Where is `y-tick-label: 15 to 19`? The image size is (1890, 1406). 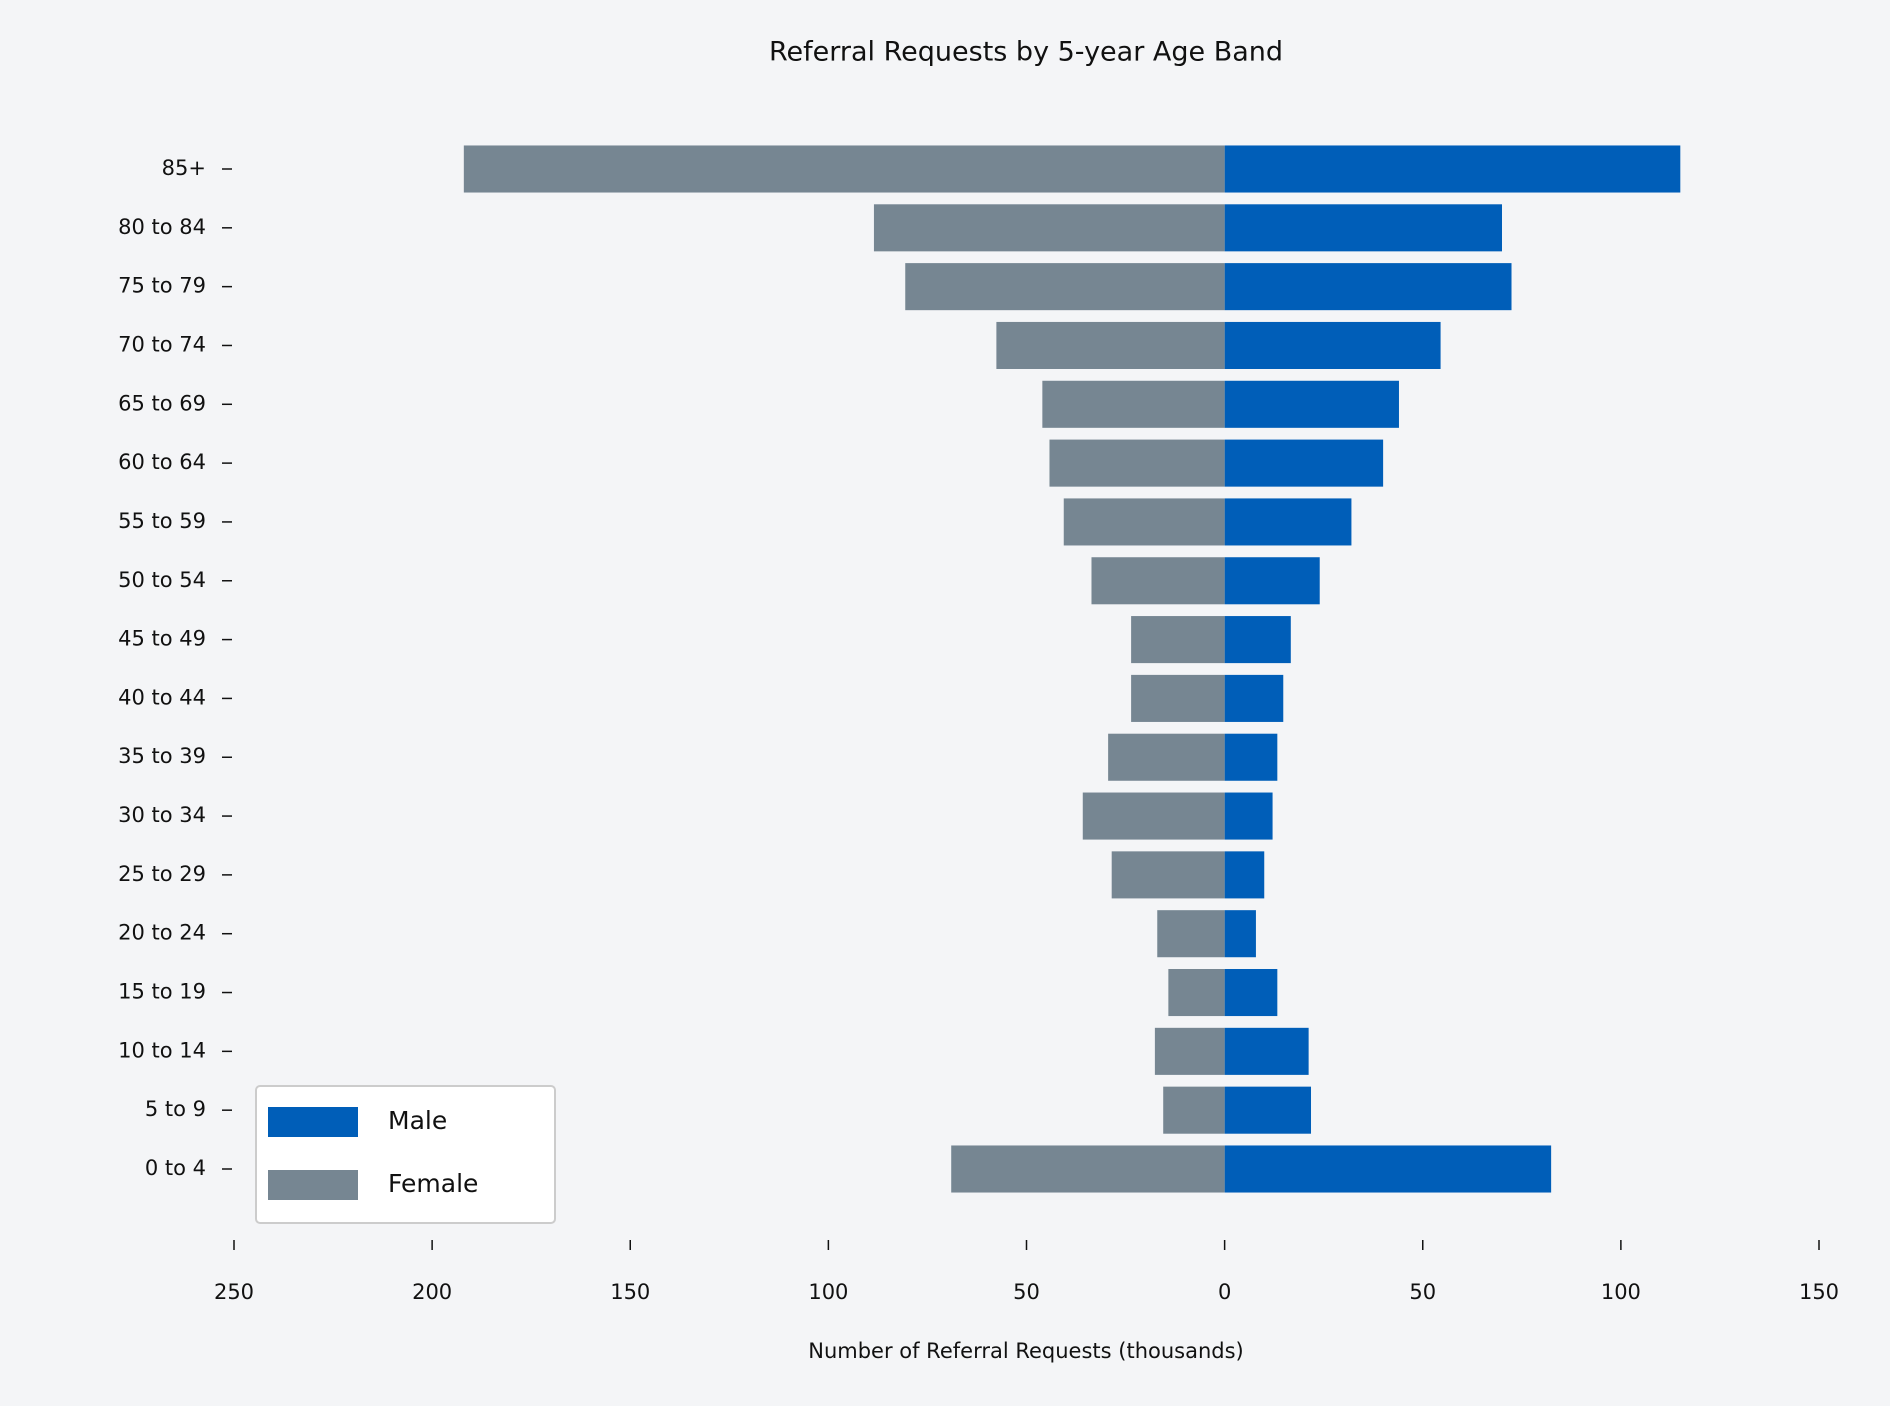
y-tick-label: 15 to 19 is located at coordinates (162, 992).